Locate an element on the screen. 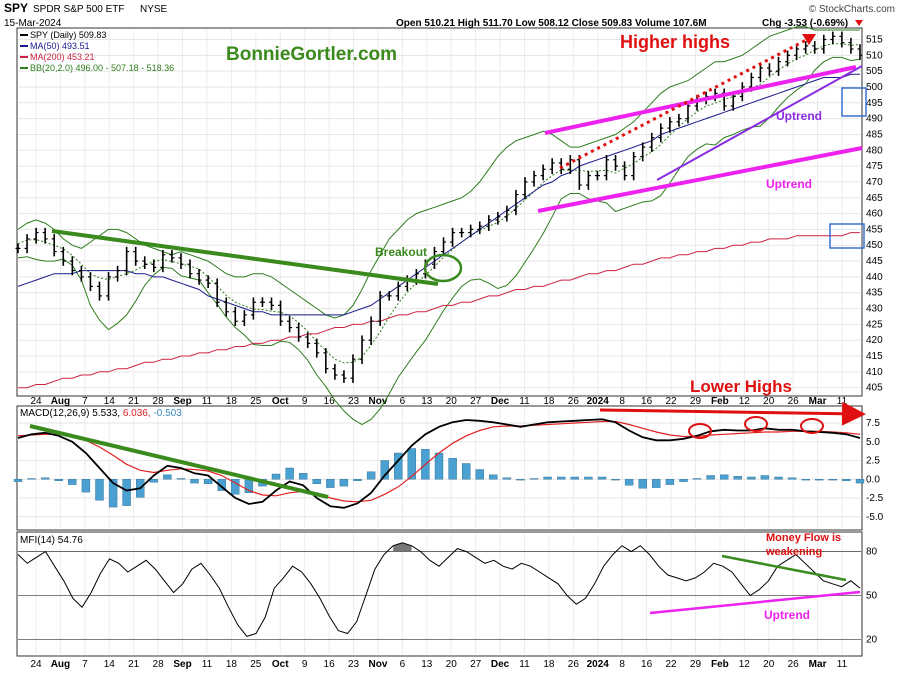  y-tick-label-mfi: 80 is located at coordinates (872, 552).